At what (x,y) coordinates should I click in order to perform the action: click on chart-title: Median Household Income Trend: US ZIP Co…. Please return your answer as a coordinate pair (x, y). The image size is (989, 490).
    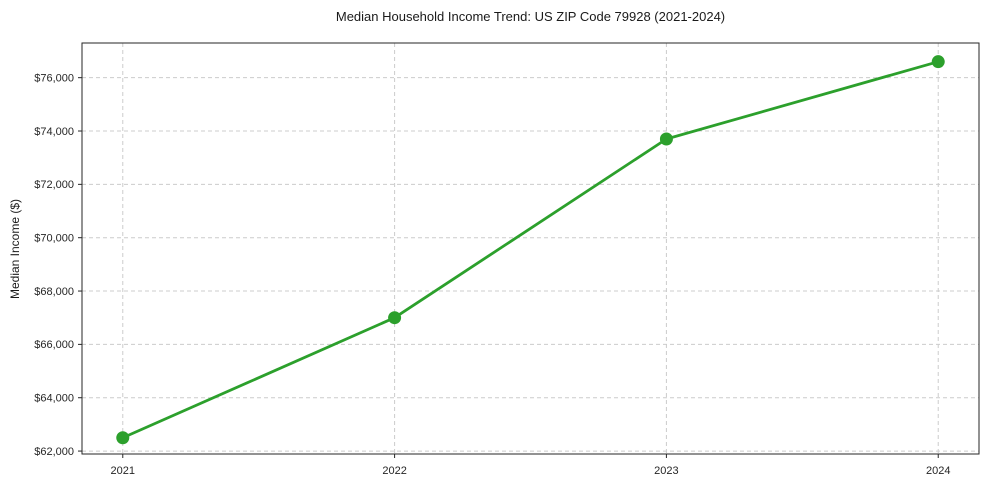
    Looking at the image, I should click on (530, 16).